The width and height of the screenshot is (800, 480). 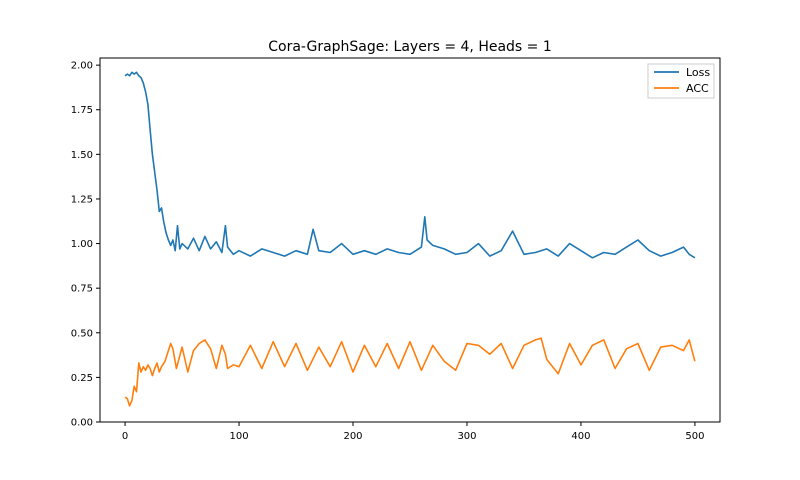 I want to click on x-tick-label: 100, so click(x=238, y=436).